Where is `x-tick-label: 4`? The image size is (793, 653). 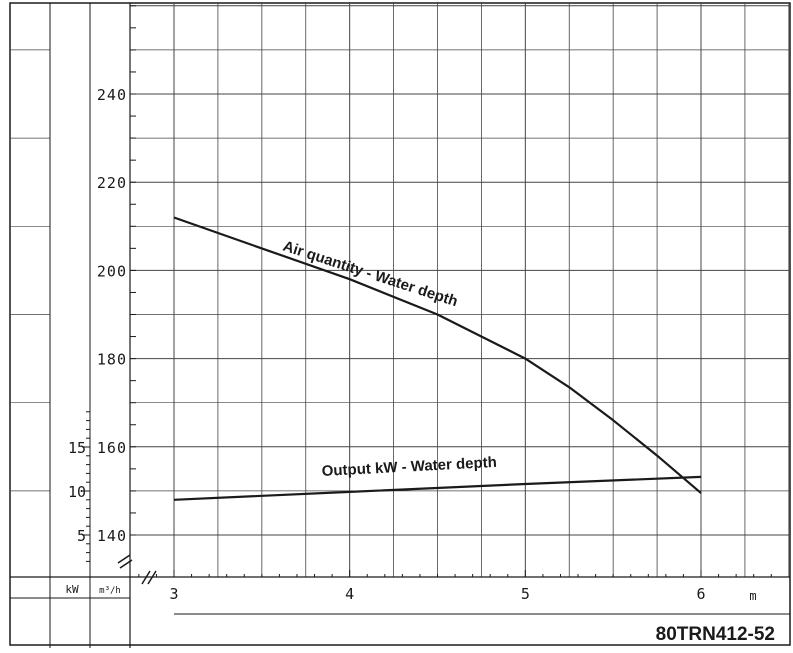
x-tick-label: 4 is located at coordinates (349, 594).